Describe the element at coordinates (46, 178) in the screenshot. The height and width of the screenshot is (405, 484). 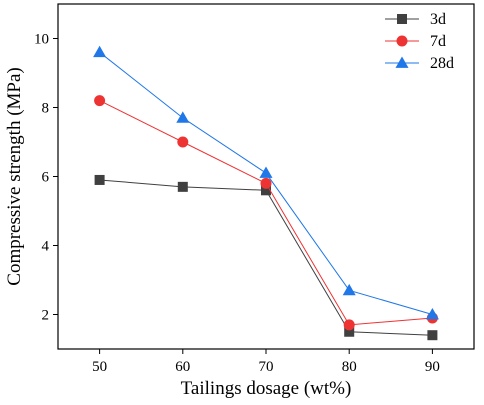
I see `y-tick-label: 6` at that location.